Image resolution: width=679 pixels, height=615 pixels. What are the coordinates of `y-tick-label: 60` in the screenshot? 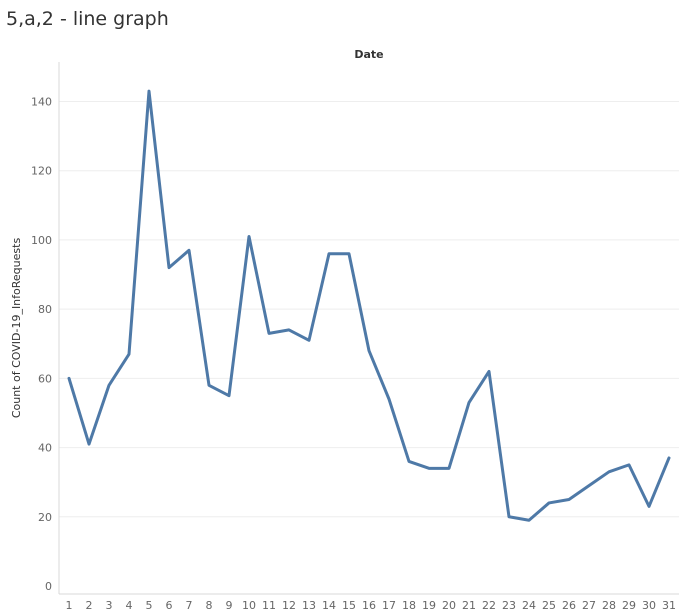 It's located at (45, 378).